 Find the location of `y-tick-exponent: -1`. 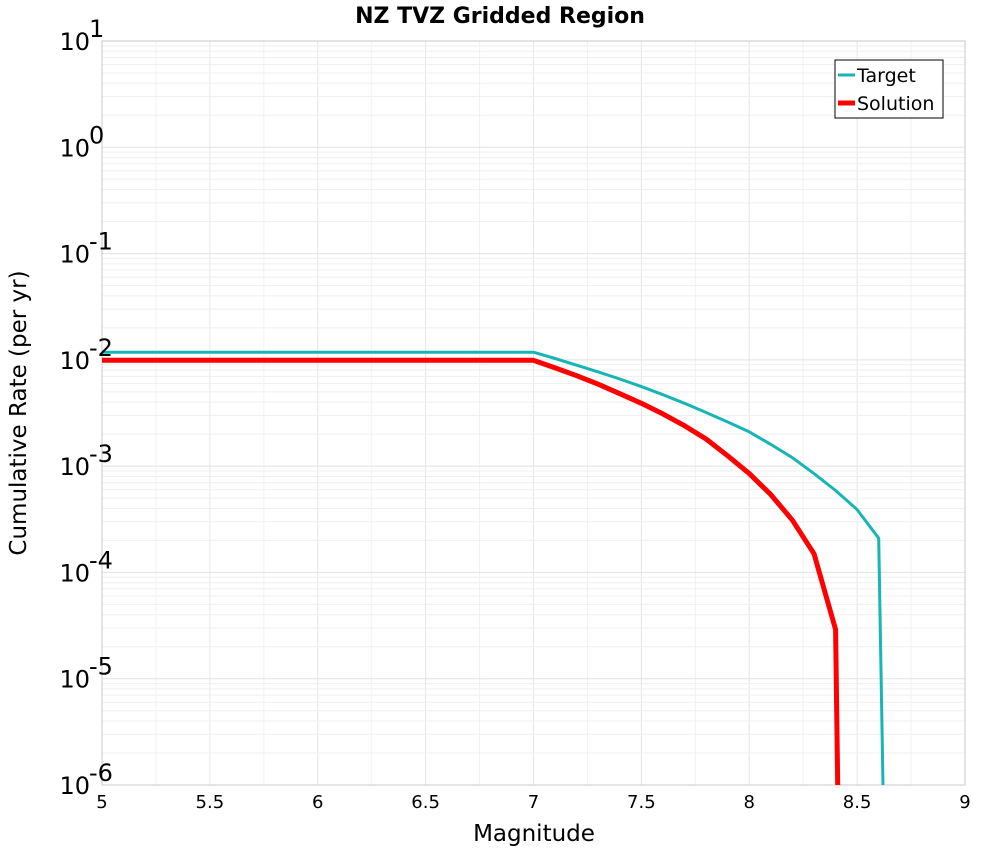

y-tick-exponent: -1 is located at coordinates (101, 242).